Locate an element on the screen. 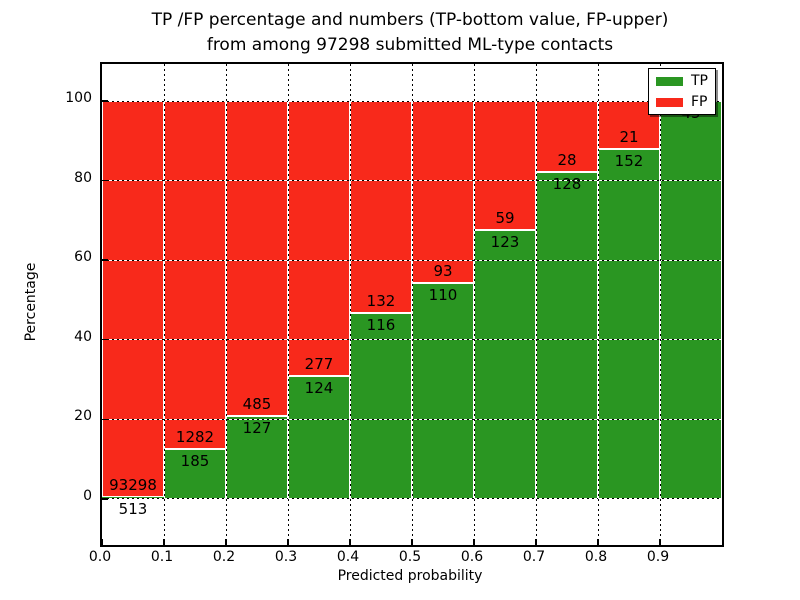  legend-fp-swatch-icon is located at coordinates (669, 102).